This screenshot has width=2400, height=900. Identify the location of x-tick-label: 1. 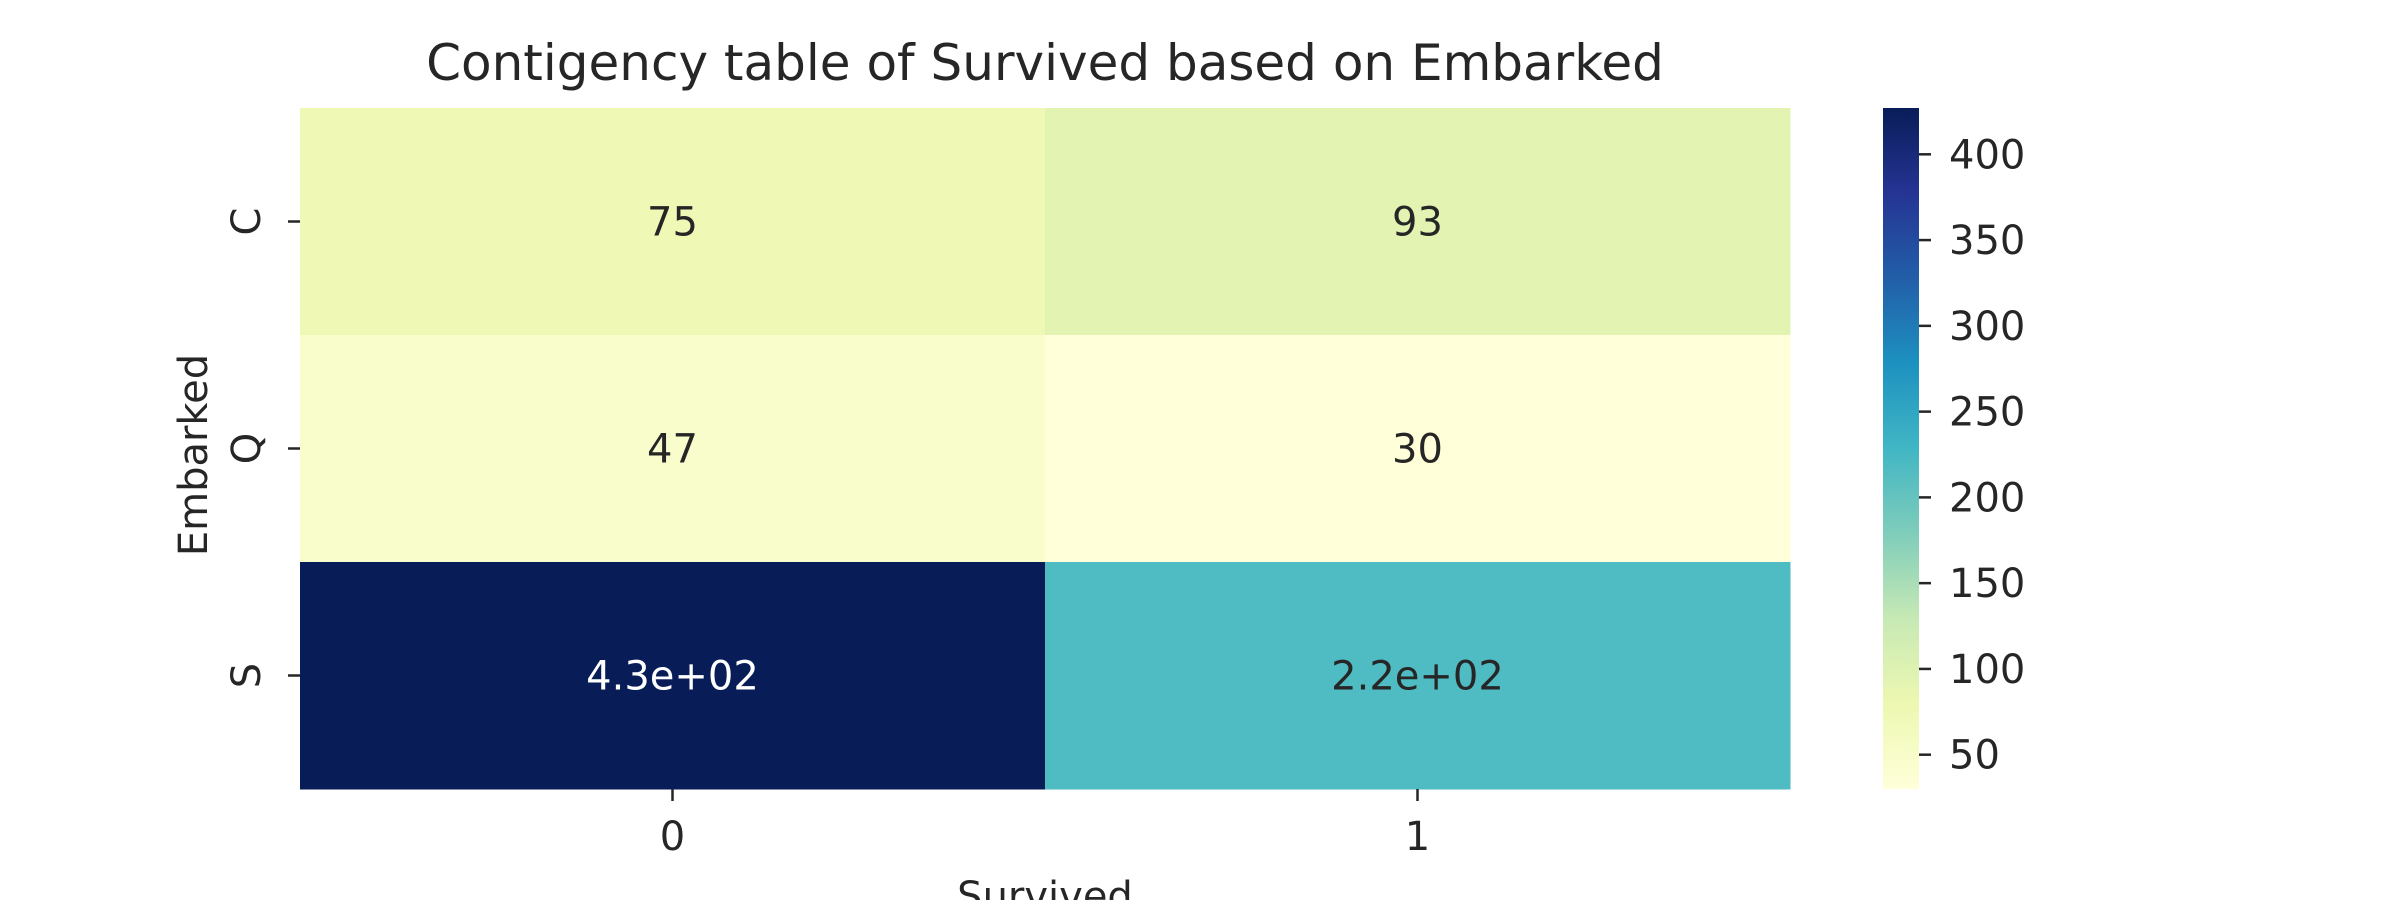
(1417, 837).